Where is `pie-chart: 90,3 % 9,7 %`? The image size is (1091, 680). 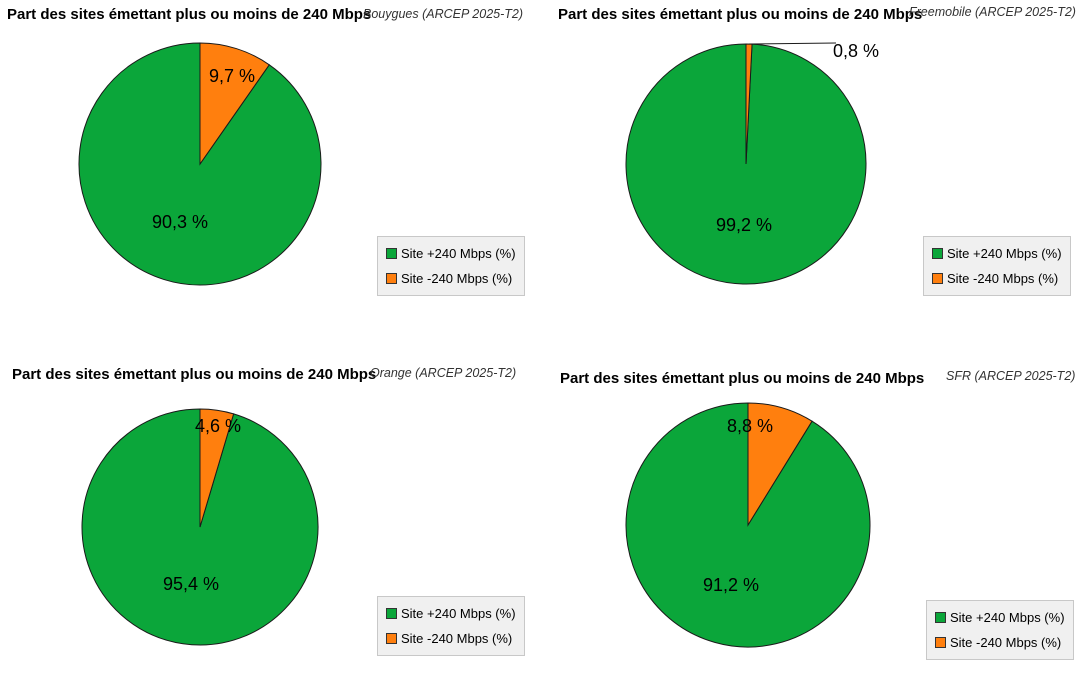 pie-chart: 90,3 % 9,7 % is located at coordinates (200, 164).